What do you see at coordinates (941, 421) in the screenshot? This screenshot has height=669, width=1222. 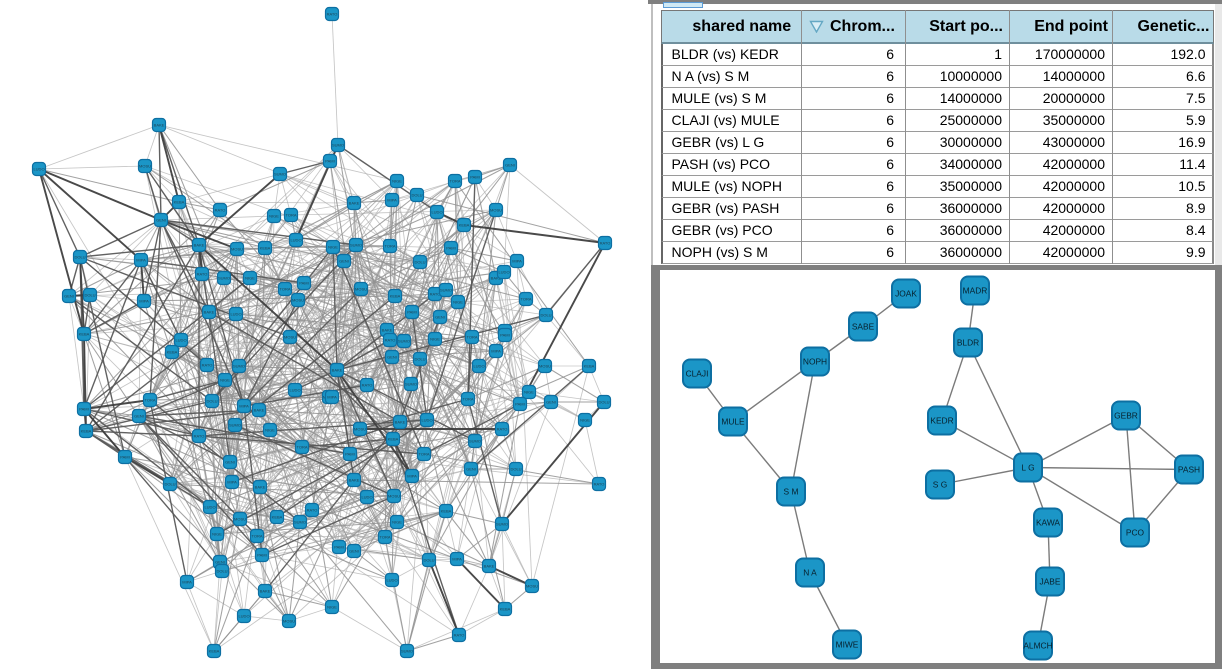 I see `svg-text: KEDR` at bounding box center [941, 421].